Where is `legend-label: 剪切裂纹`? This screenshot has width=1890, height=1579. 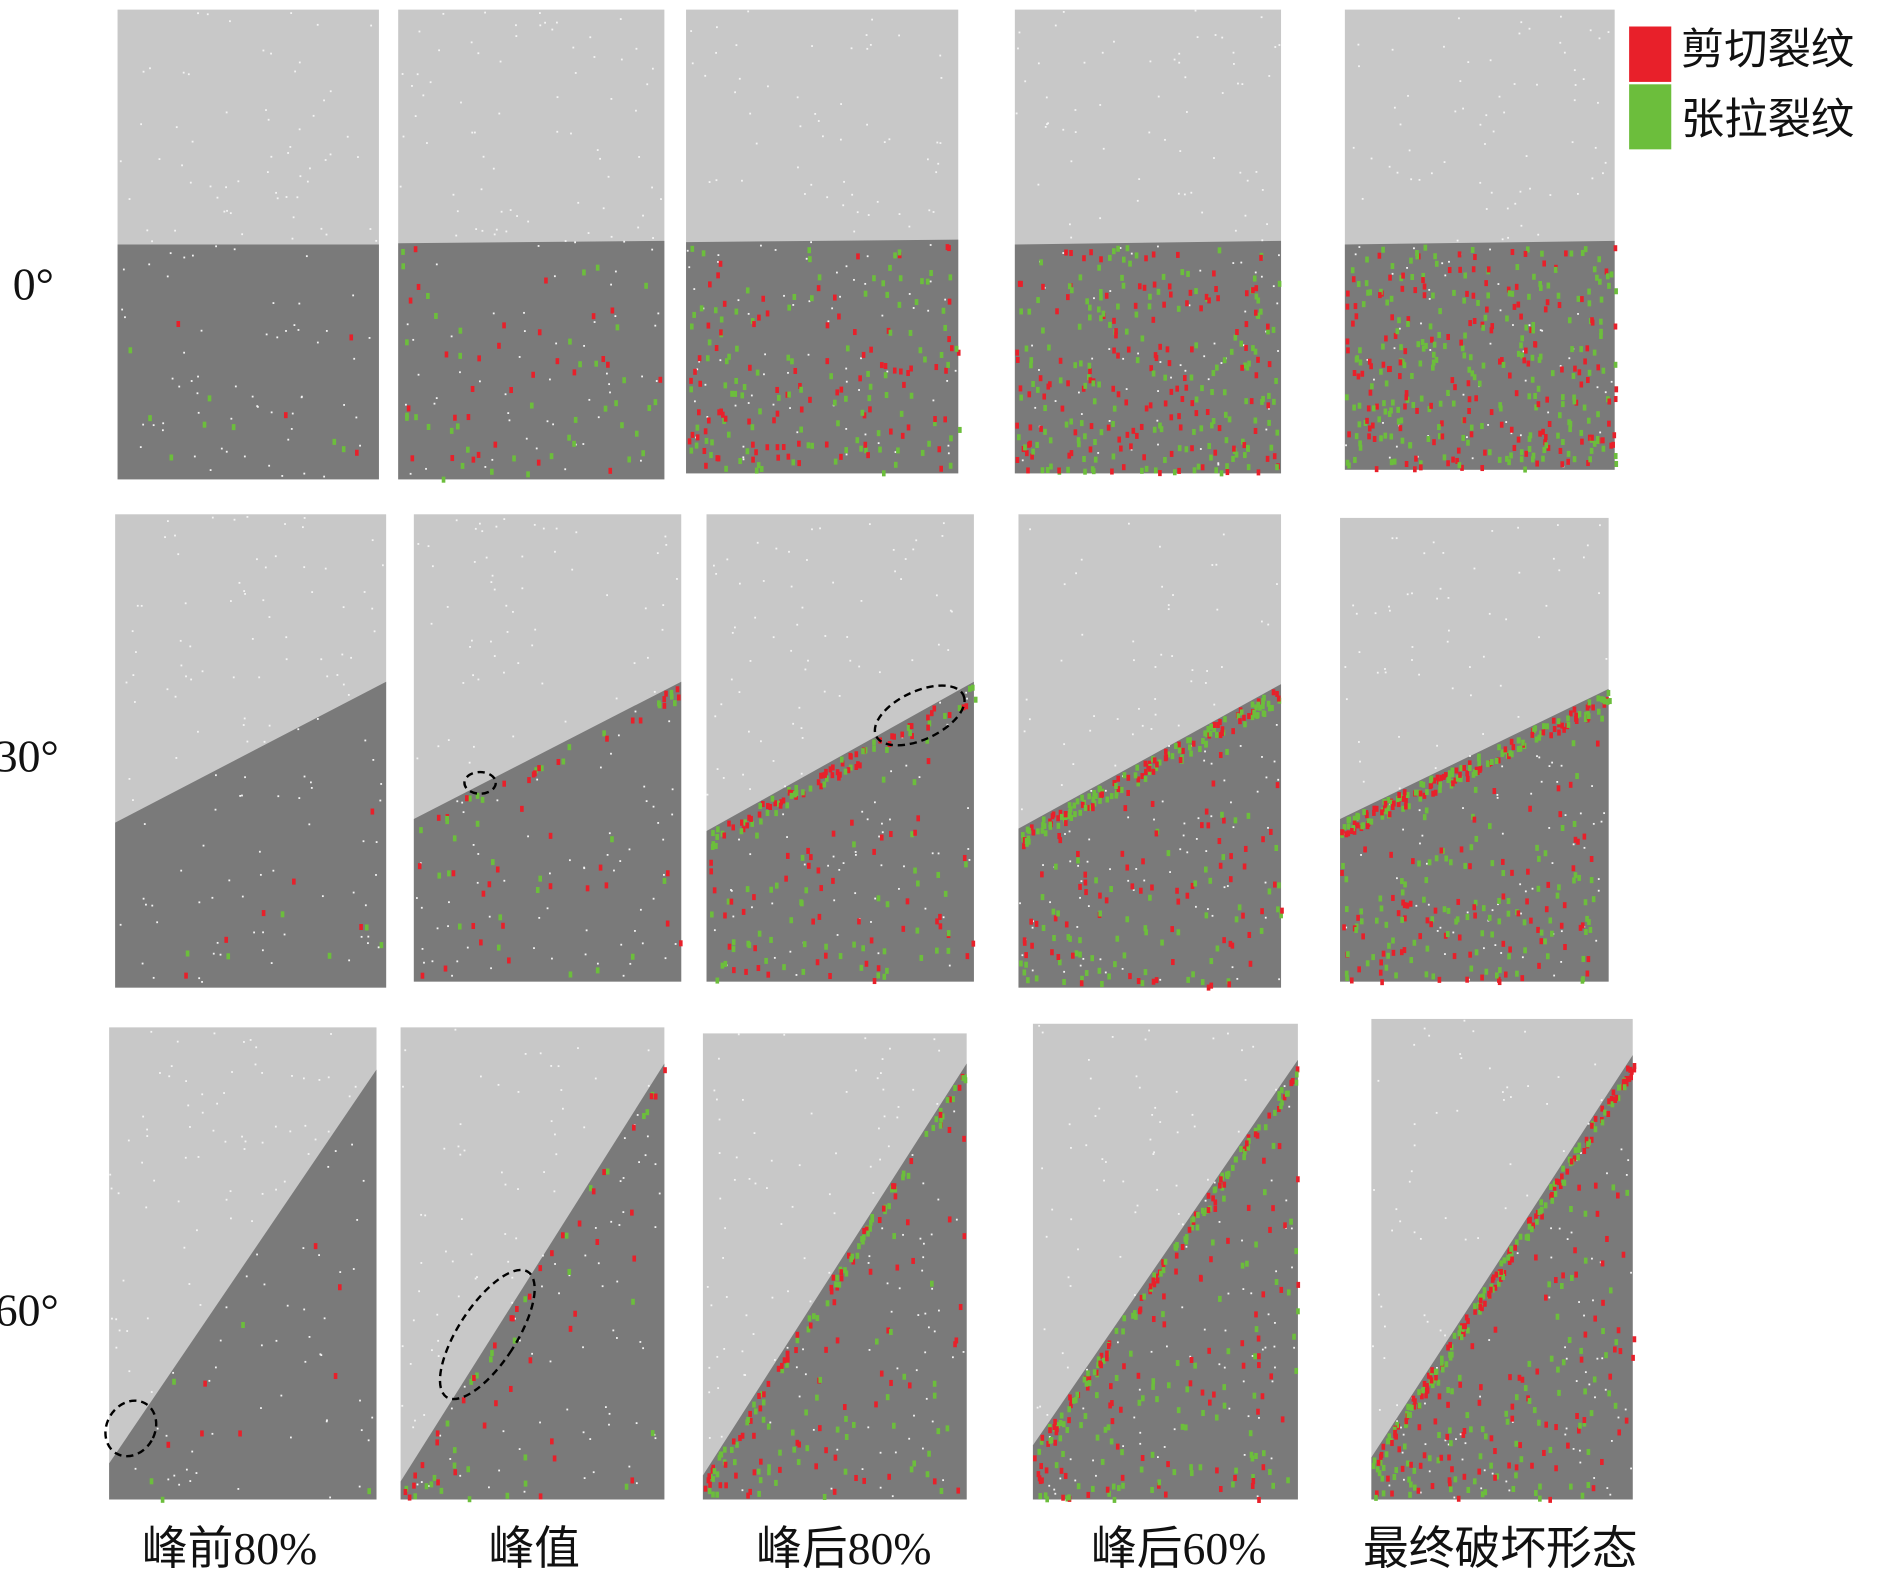
legend-label: 剪切裂纹 is located at coordinates (1767, 50).